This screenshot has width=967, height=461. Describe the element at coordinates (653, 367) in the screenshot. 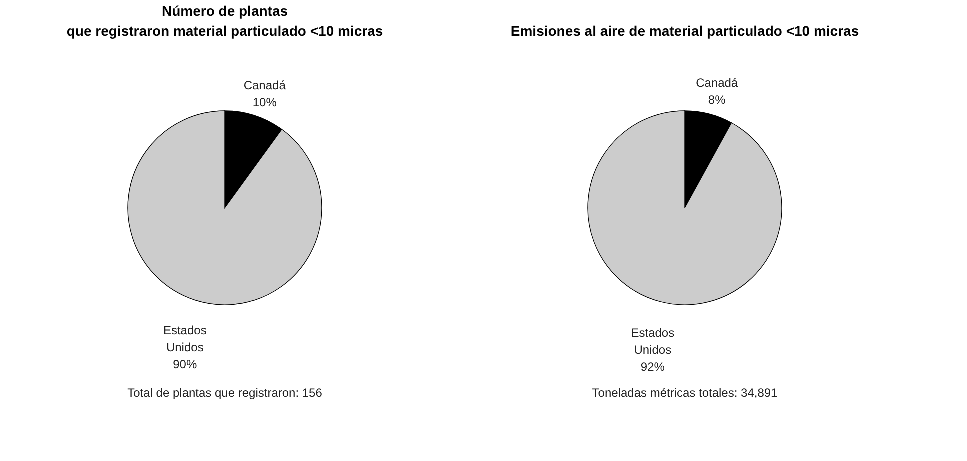

I see `data-label: 92%` at that location.